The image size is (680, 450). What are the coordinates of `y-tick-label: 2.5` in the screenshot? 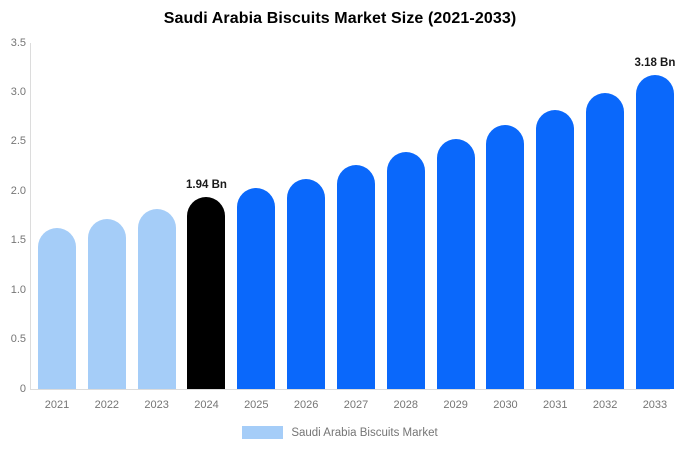 It's located at (18, 141).